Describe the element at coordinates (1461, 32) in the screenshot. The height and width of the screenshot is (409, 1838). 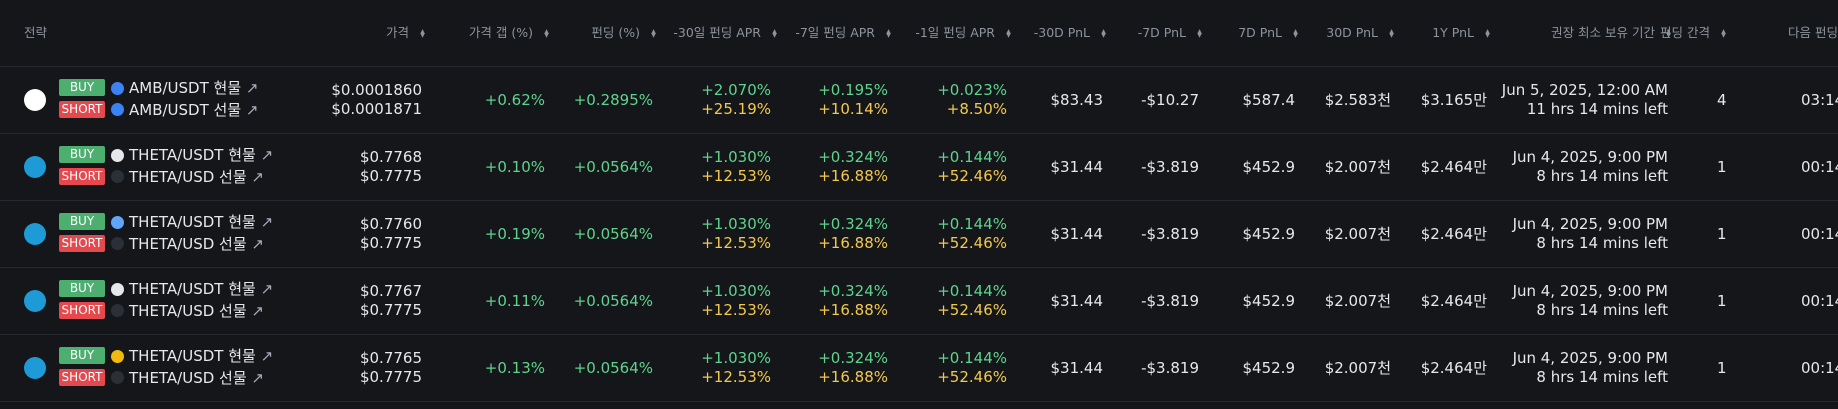
I see `column-header: 1Y PnL ▲▼` at that location.